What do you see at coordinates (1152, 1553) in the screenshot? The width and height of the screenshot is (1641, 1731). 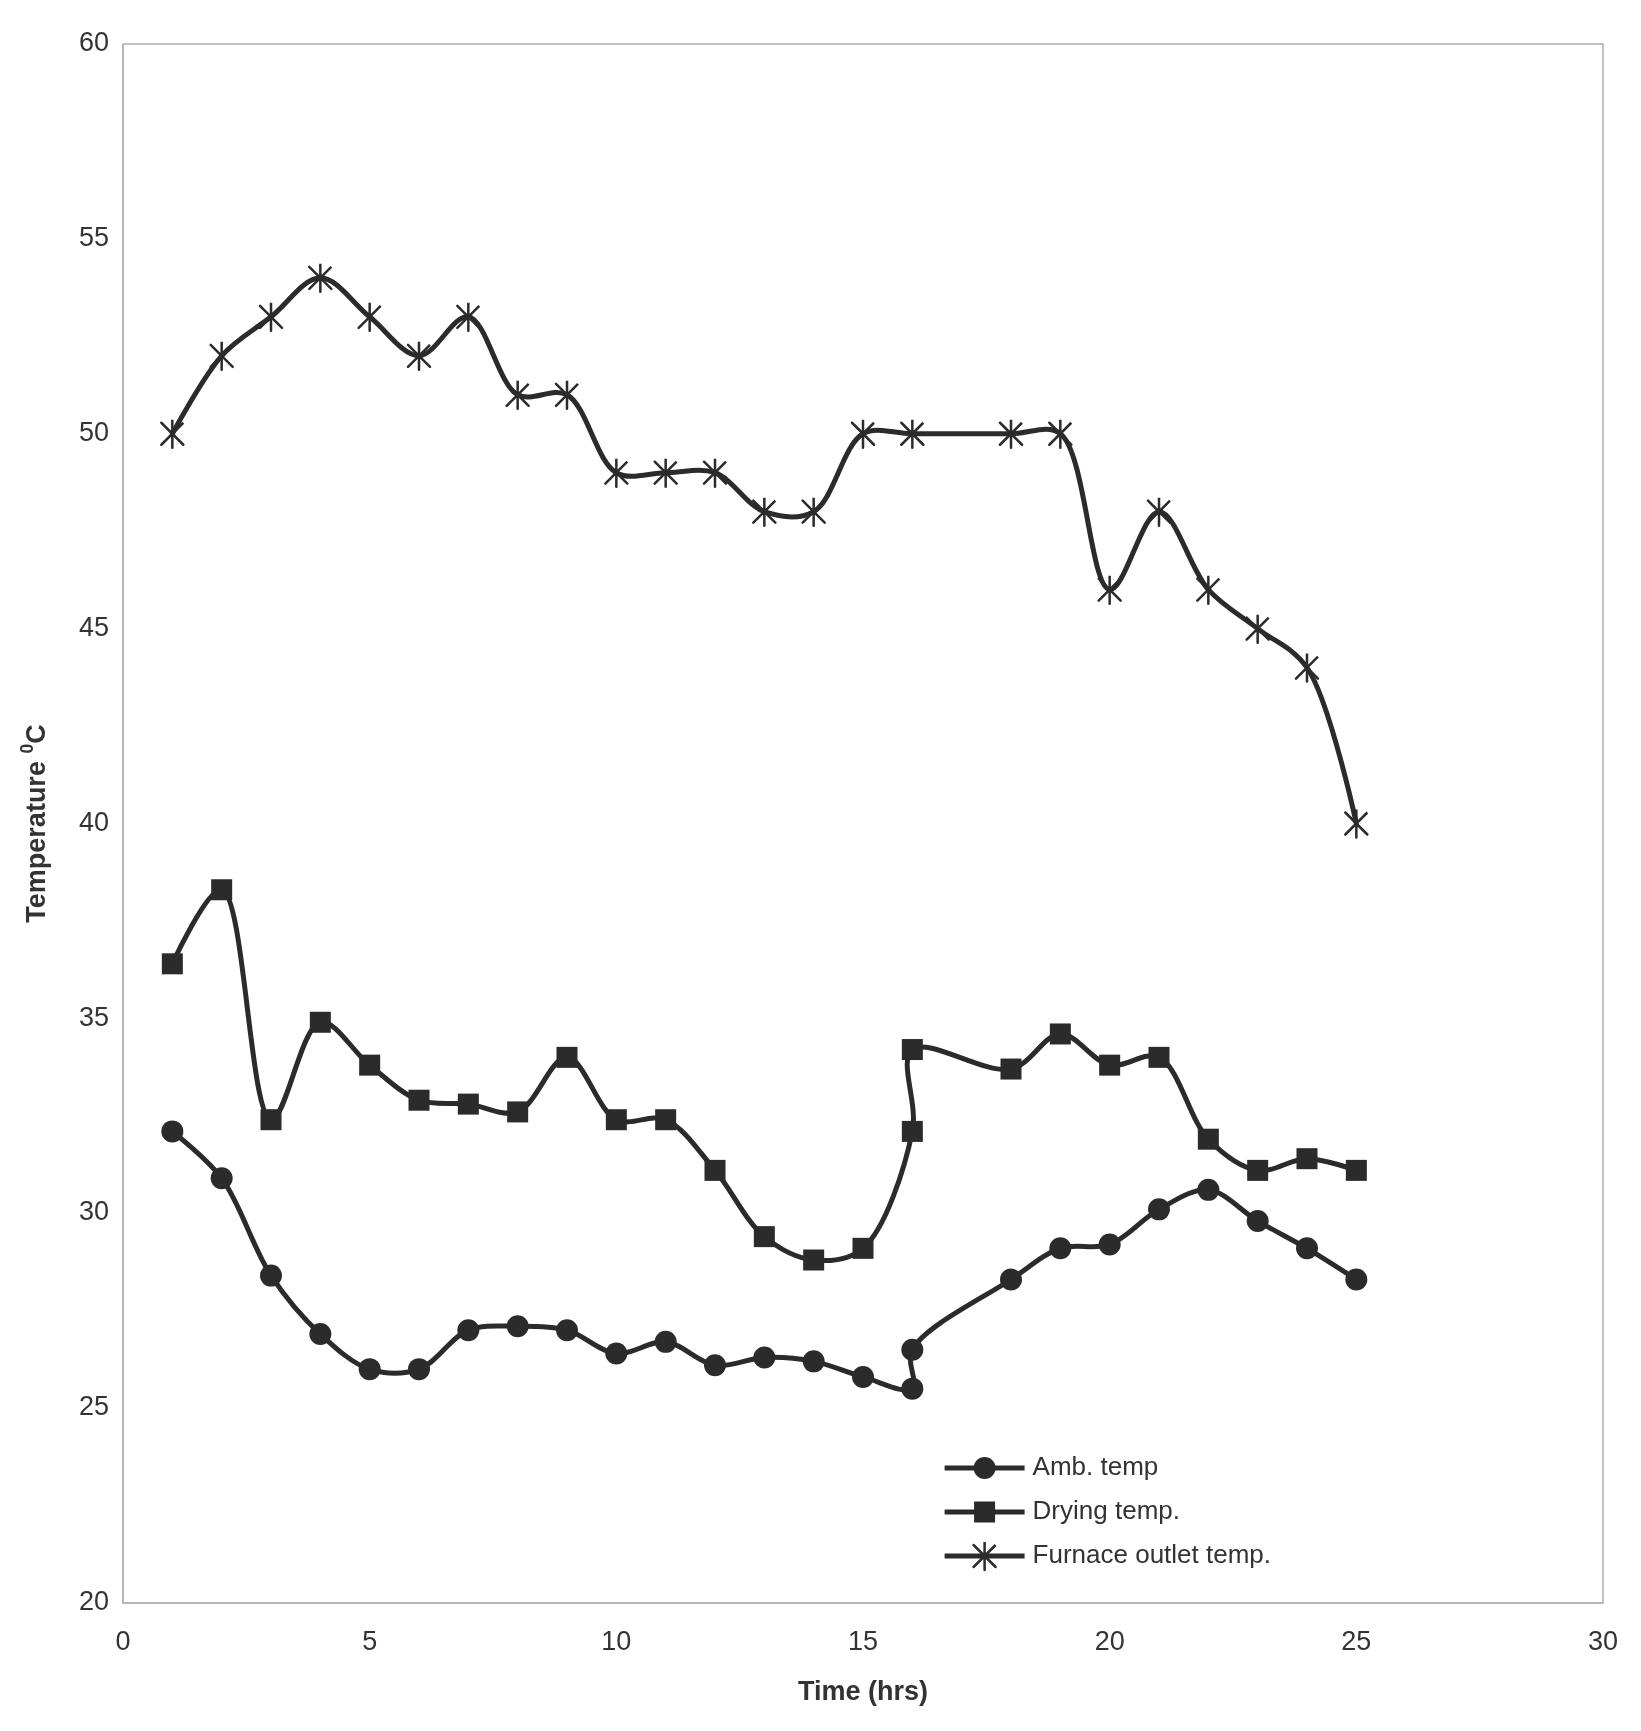 I see `legend-label: Furnace outlet temp.` at bounding box center [1152, 1553].